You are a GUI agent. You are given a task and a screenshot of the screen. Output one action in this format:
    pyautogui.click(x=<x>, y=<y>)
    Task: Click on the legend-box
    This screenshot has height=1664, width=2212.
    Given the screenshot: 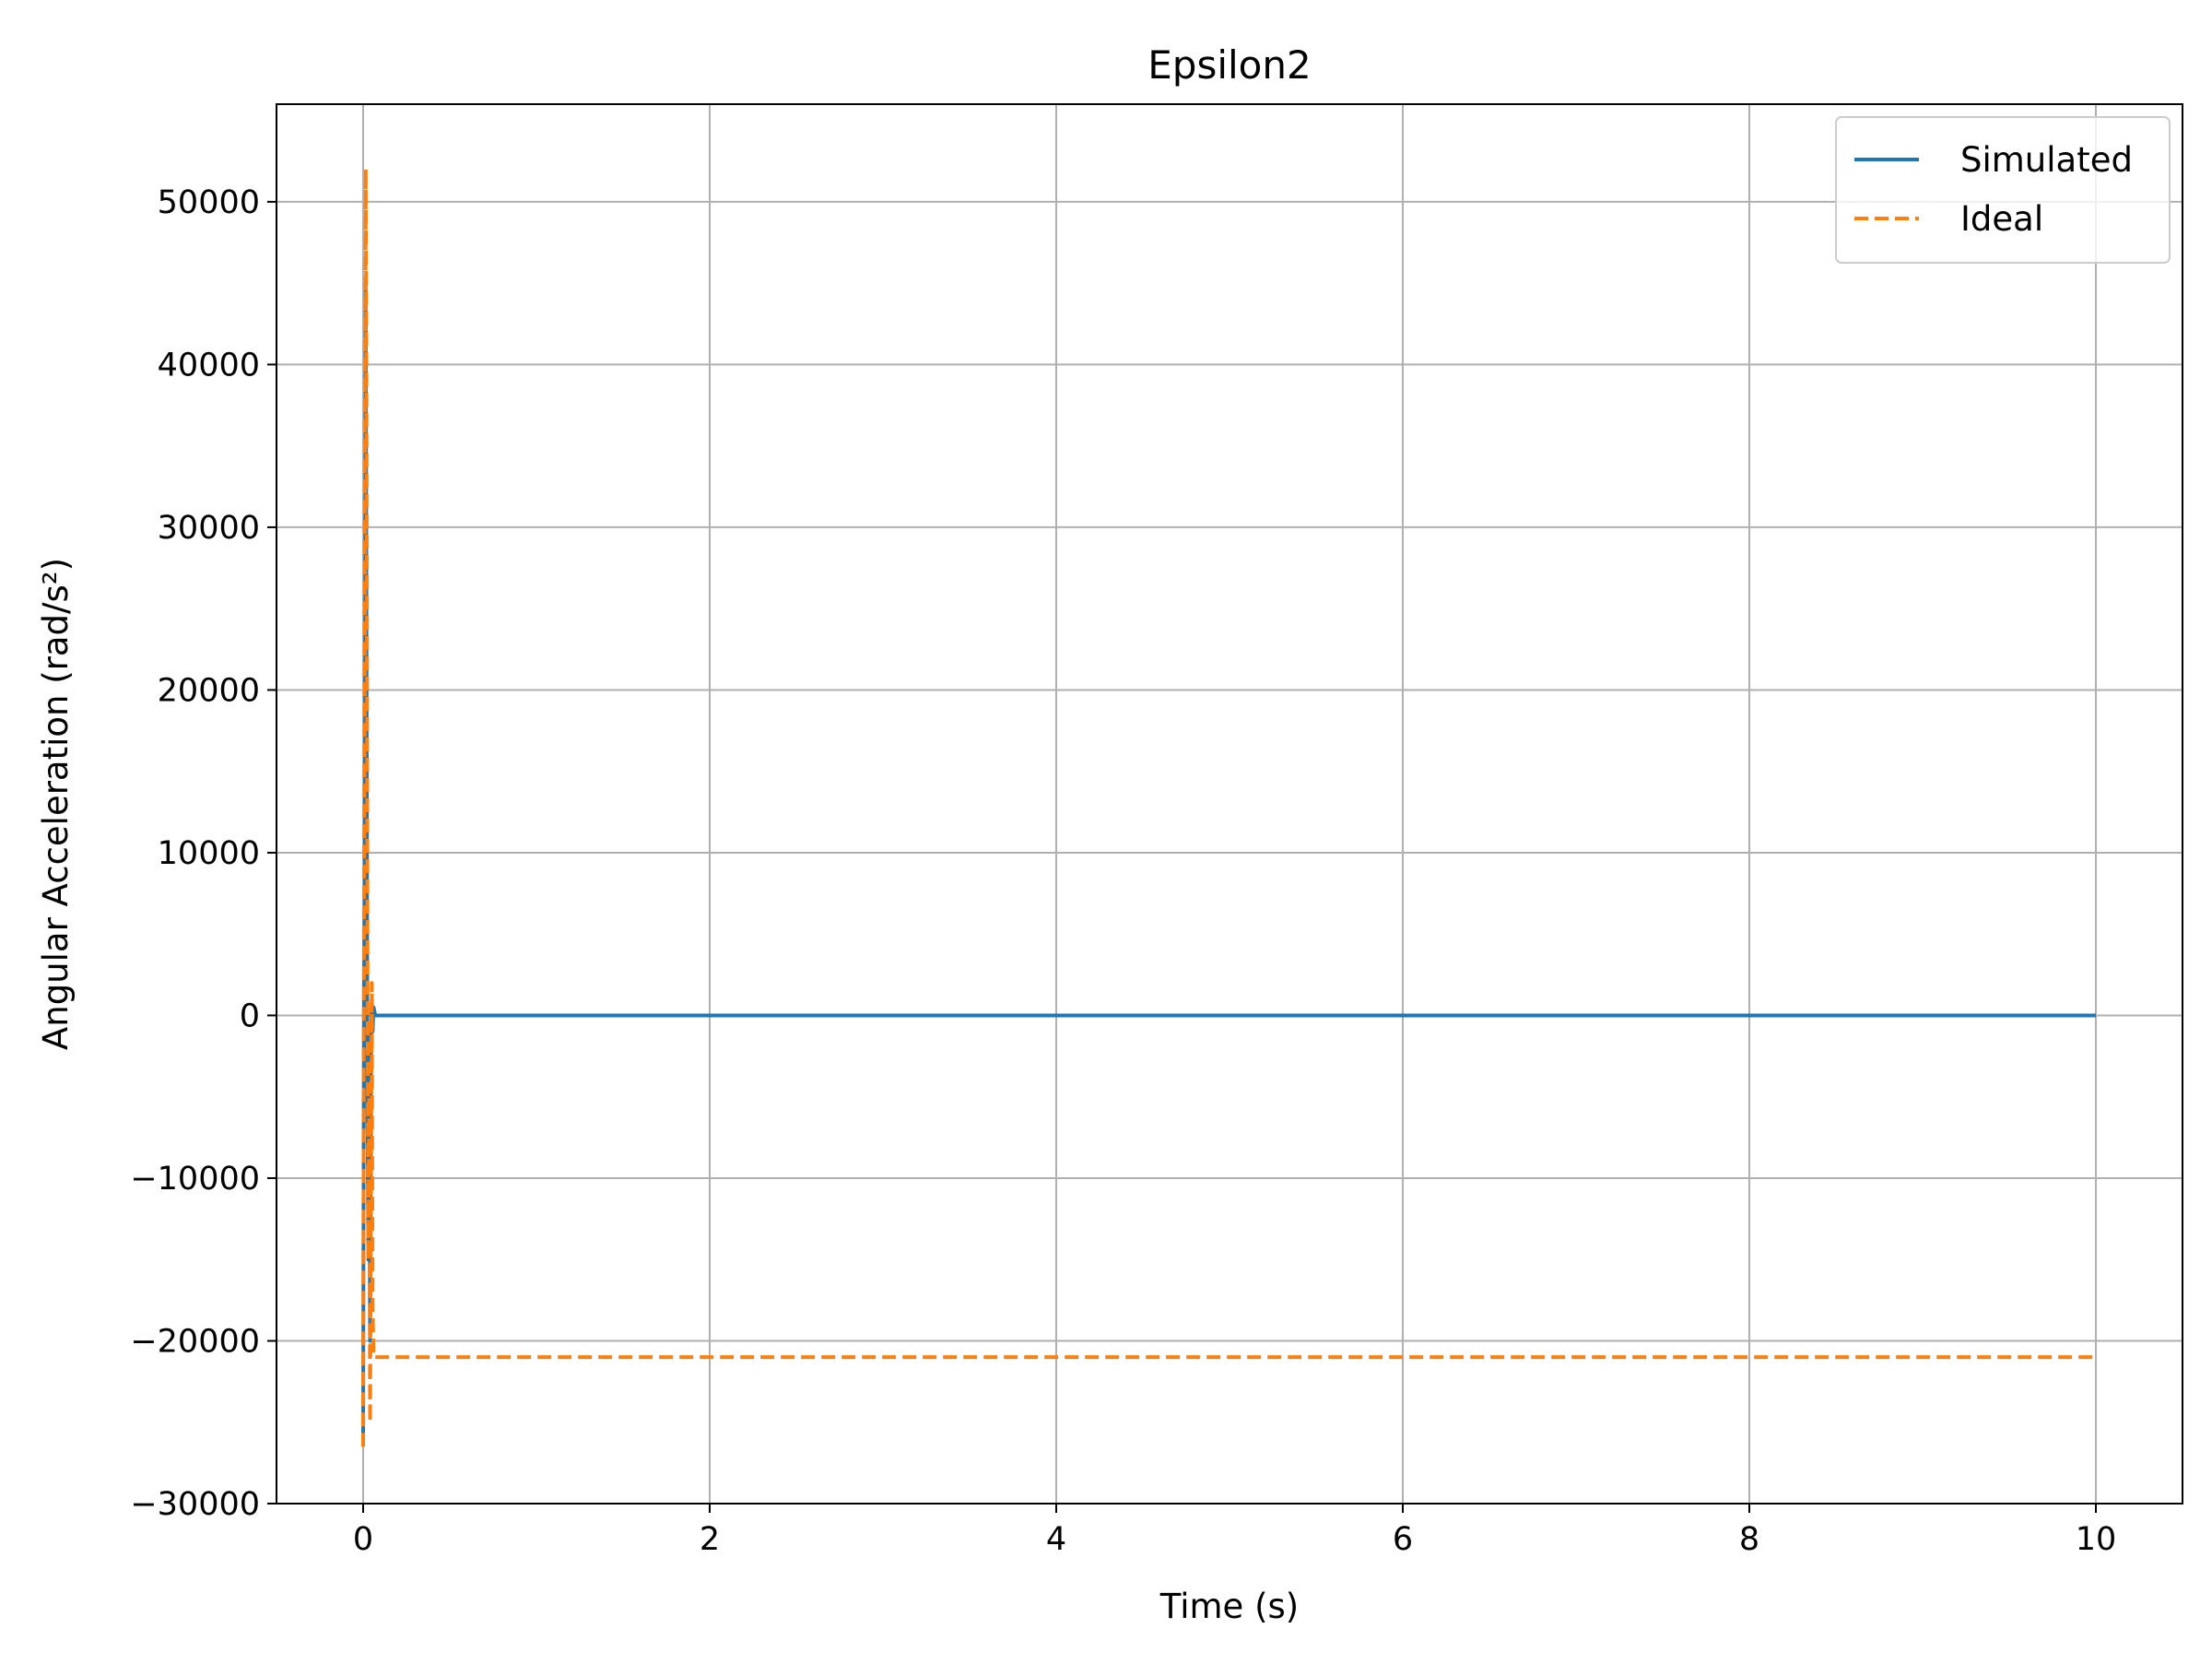 What is the action you would take?
    pyautogui.click(x=2003, y=190)
    